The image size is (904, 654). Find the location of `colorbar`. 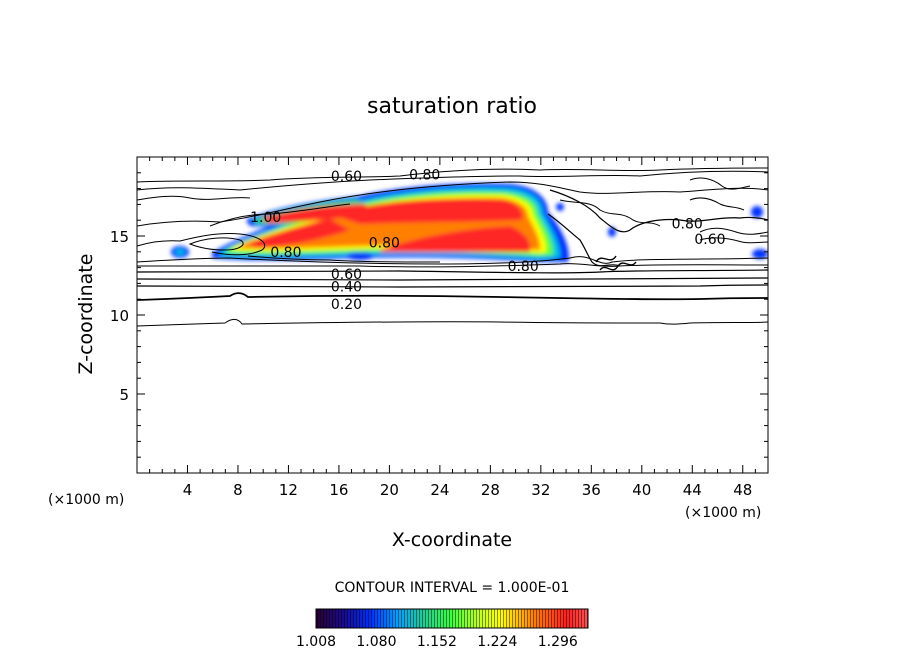

colorbar is located at coordinates (452, 618).